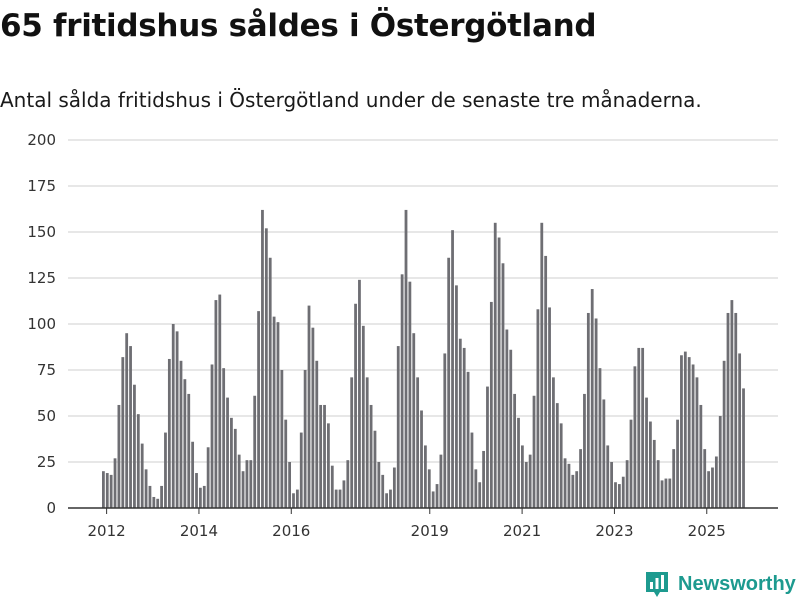 Image resolution: width=800 pixels, height=600 pixels. Describe the element at coordinates (407, 524) in the screenshot. I see `x-axis-ticks: 2012 2014 2016 2019 2021 2023 2025` at that location.